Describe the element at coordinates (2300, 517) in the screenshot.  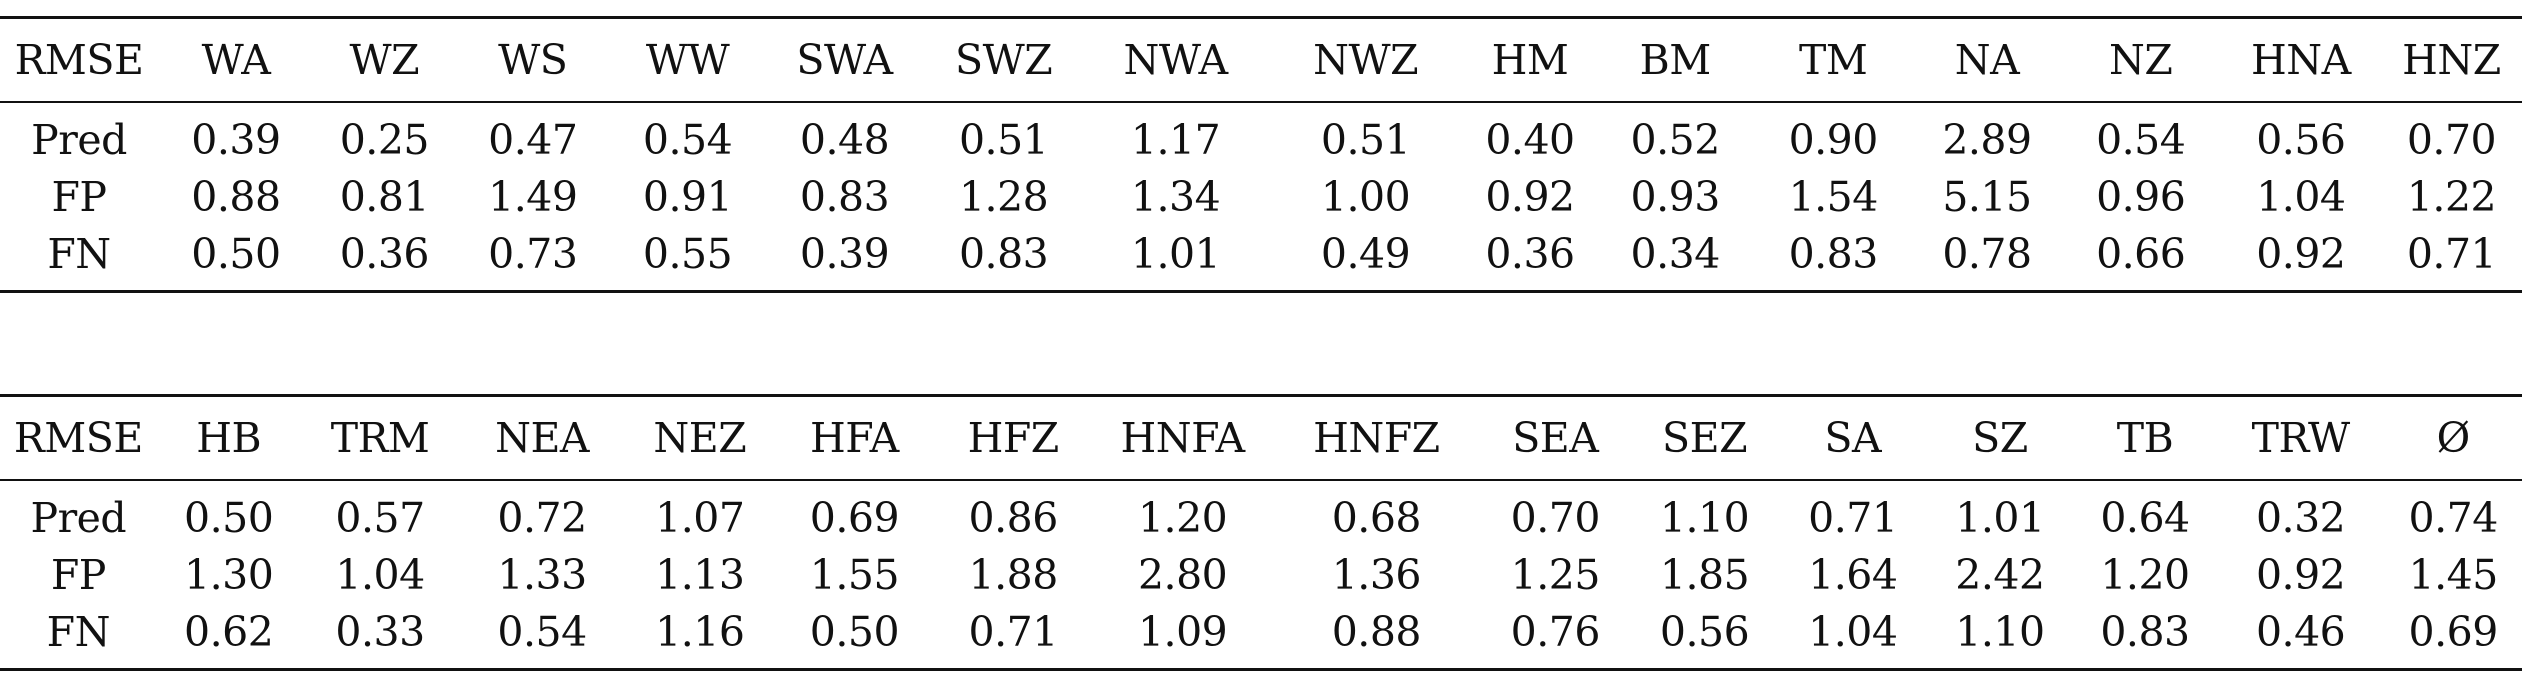
I see `table-cell: 0.32` at that location.